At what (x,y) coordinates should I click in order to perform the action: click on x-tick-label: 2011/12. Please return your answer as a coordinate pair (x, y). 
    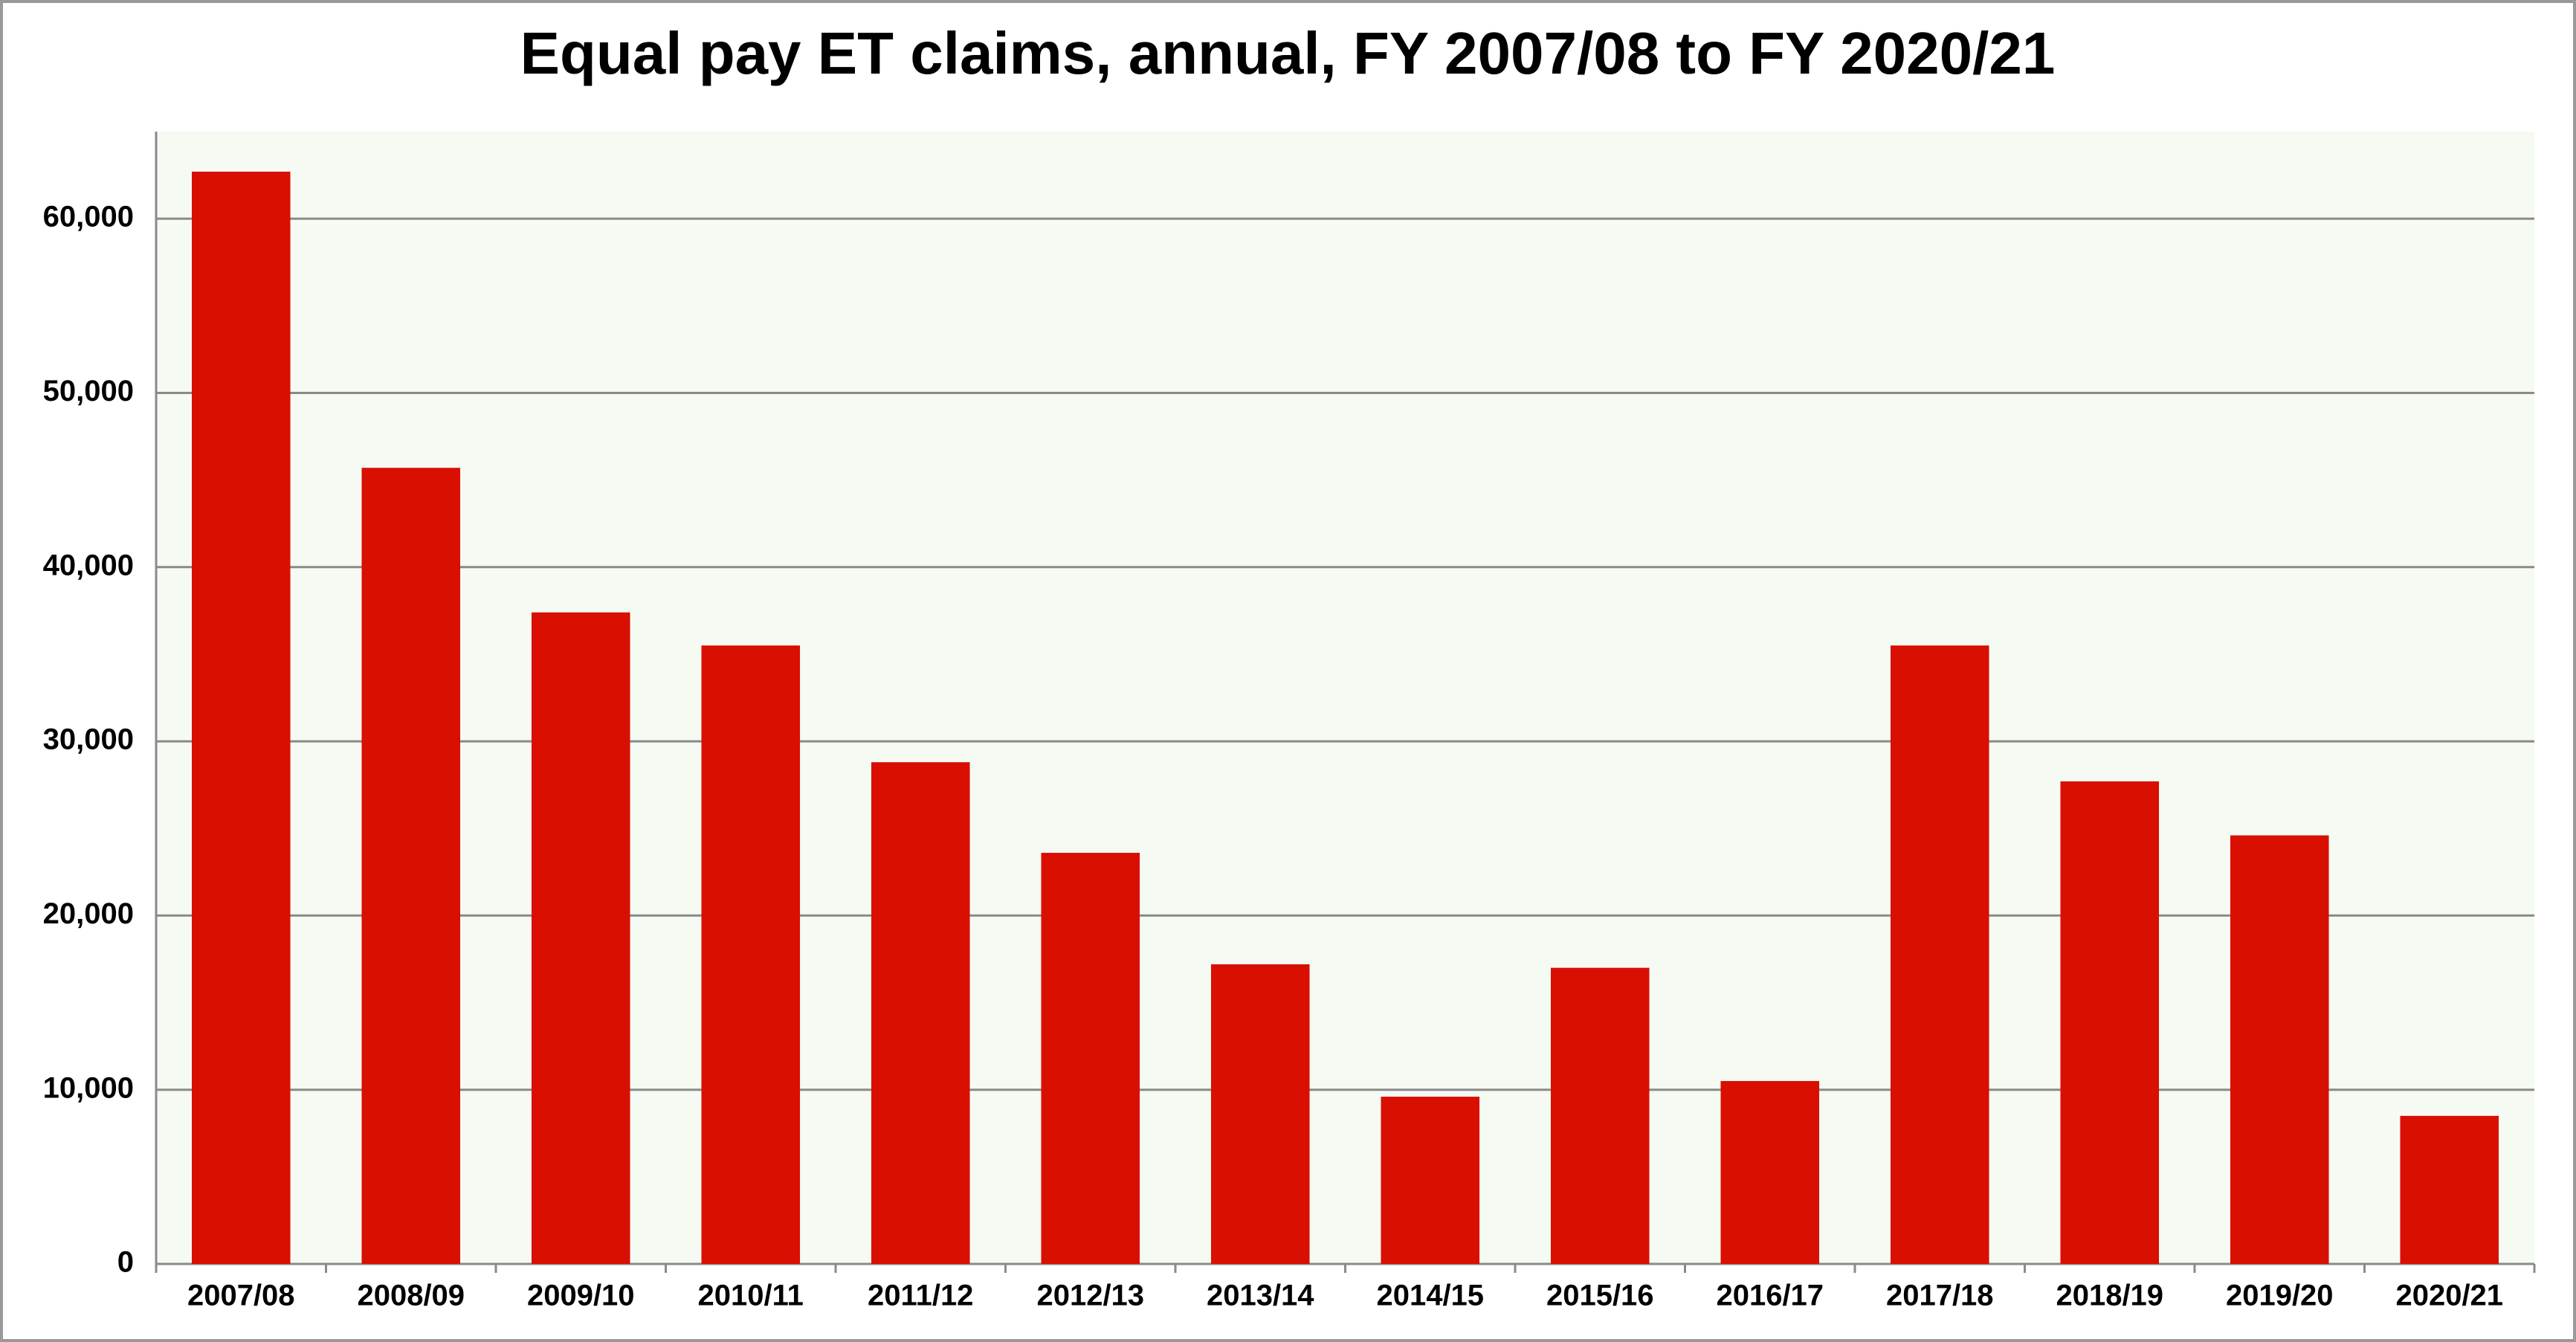
    Looking at the image, I should click on (920, 1296).